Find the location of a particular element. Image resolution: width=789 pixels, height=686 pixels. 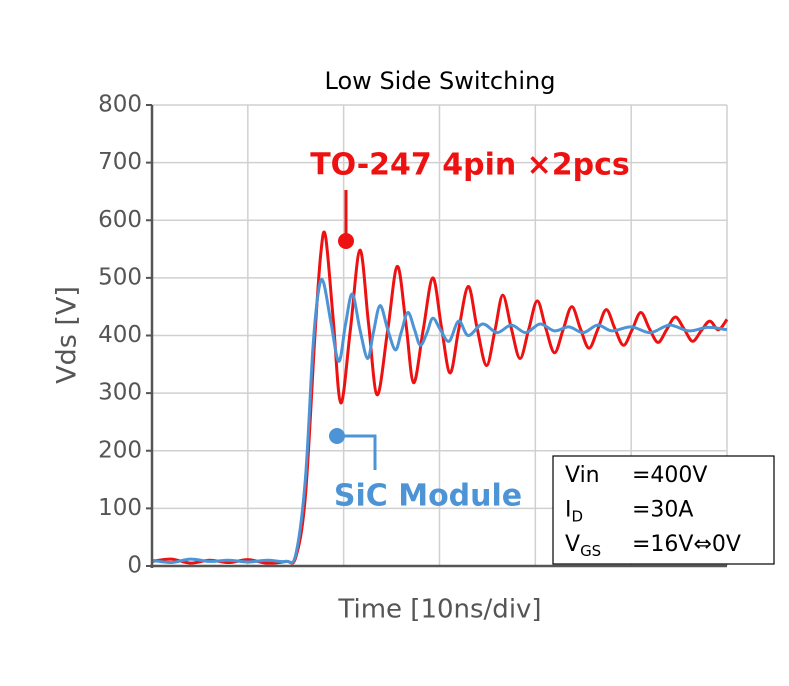

annotation-leader is located at coordinates (360, 452).